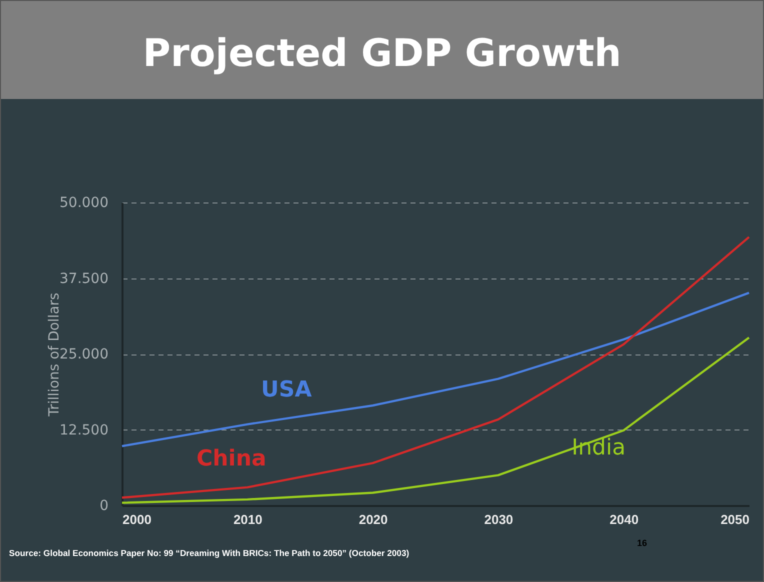  Describe the element at coordinates (84, 203) in the screenshot. I see `y-tick-label: 50.000` at that location.